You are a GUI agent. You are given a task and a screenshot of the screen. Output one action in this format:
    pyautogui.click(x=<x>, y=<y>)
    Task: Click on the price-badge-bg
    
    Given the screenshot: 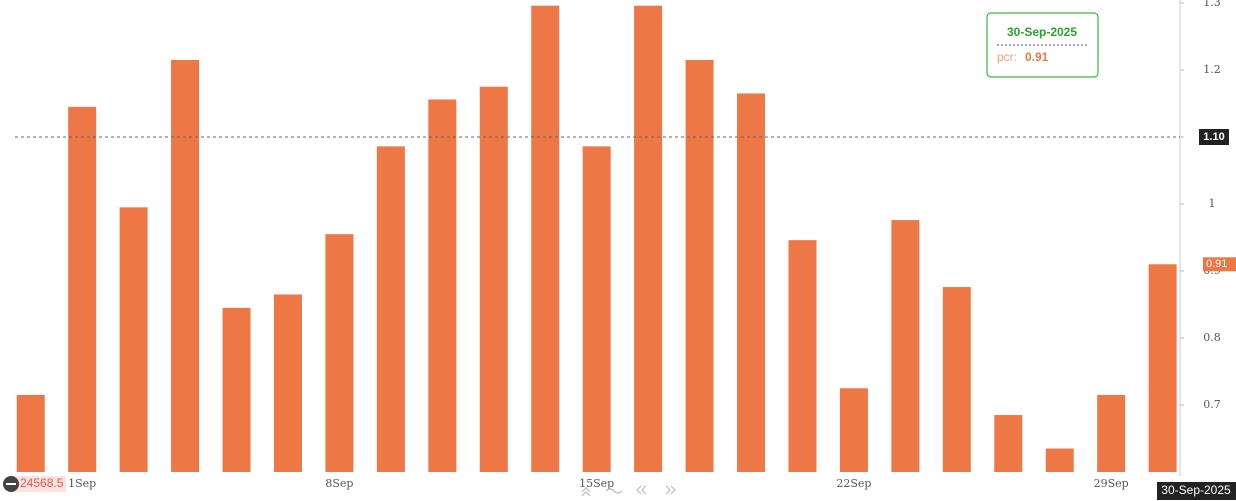 What is the action you would take?
    pyautogui.click(x=39, y=484)
    